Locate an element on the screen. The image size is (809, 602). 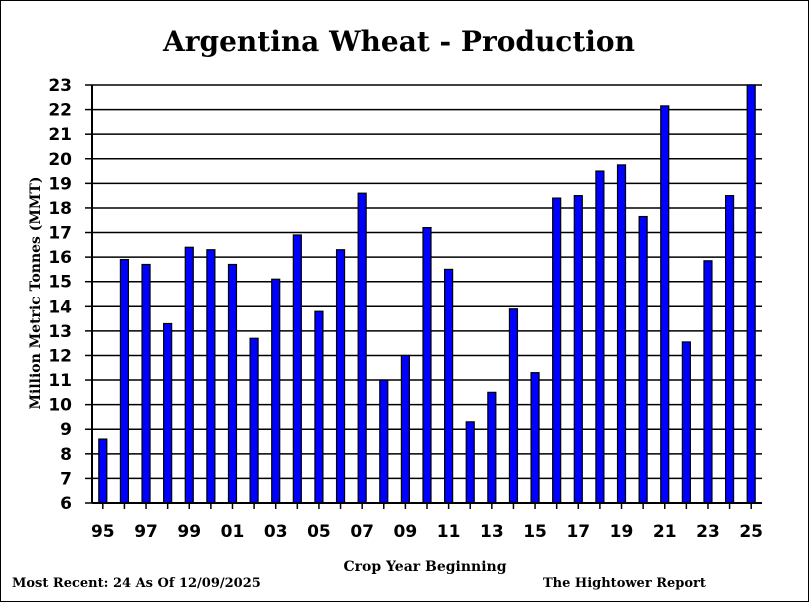
x-tick-label-11: 11 is located at coordinates (449, 532).